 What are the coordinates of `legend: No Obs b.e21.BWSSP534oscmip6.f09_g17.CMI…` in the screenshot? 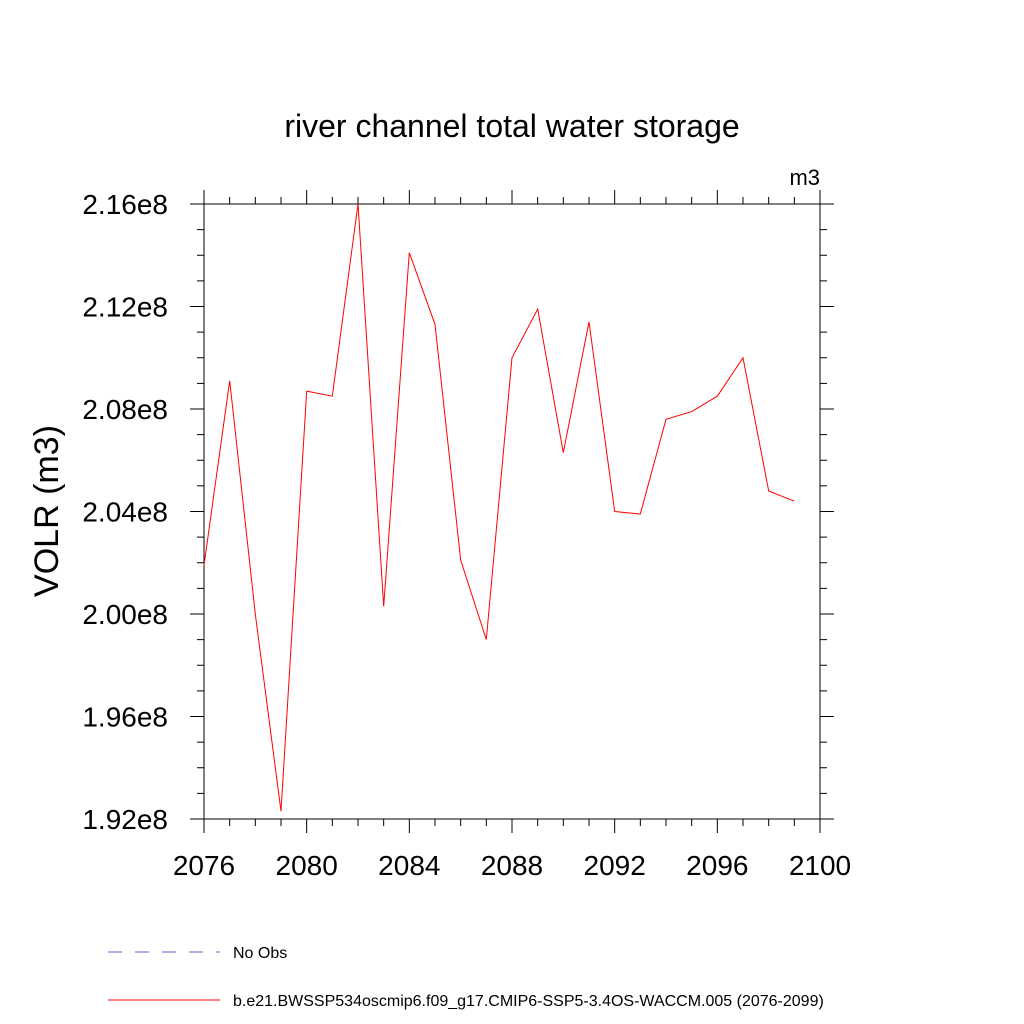 It's located at (466, 977).